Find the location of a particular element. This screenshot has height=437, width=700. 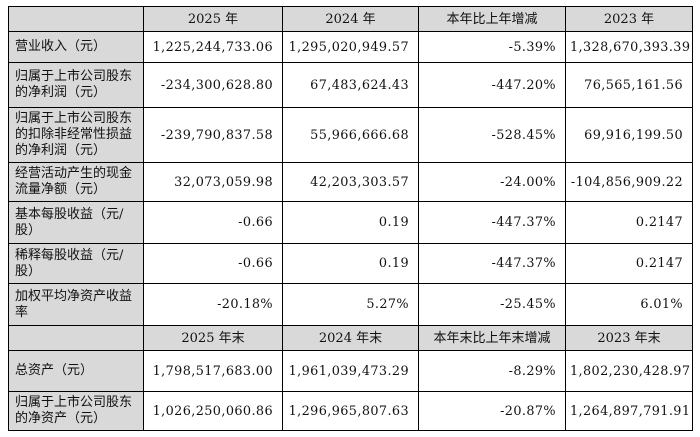

value-2024: 1,295,020,949.57 is located at coordinates (350, 47).